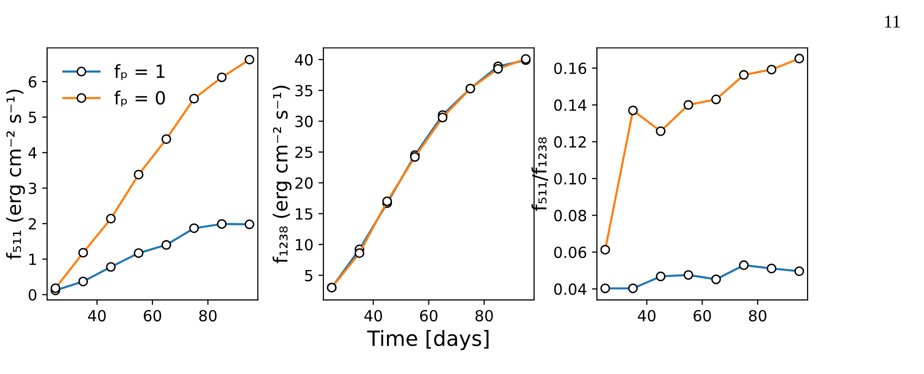 This screenshot has width=924, height=374. Describe the element at coordinates (139, 72) in the screenshot. I see `legend-label: fₚ = 1` at that location.